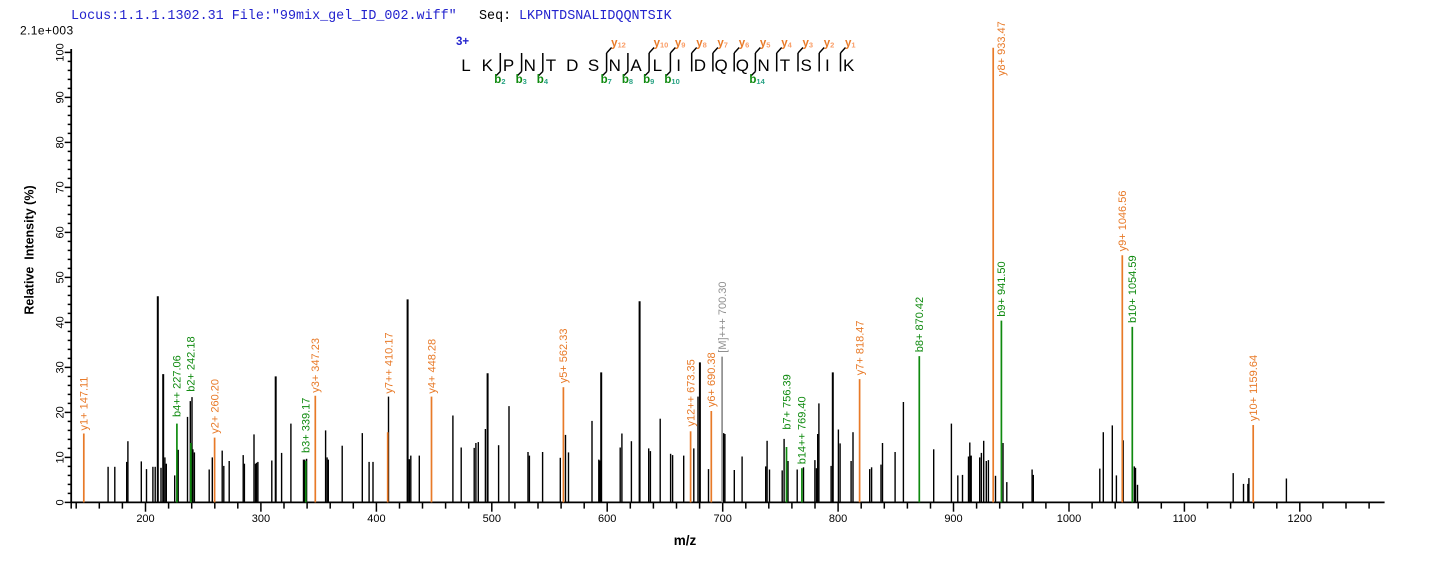  What do you see at coordinates (178, 386) in the screenshot?
I see `svg-text: b4++ 227.06` at bounding box center [178, 386].